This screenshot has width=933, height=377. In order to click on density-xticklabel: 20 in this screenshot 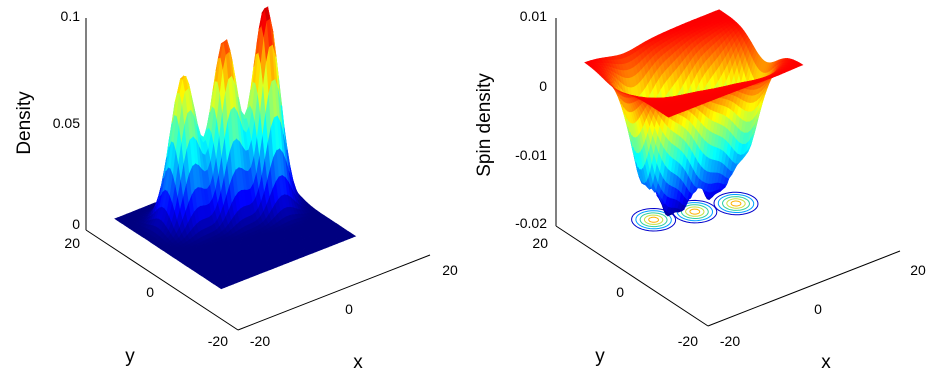, I will do `click(450, 270)`.